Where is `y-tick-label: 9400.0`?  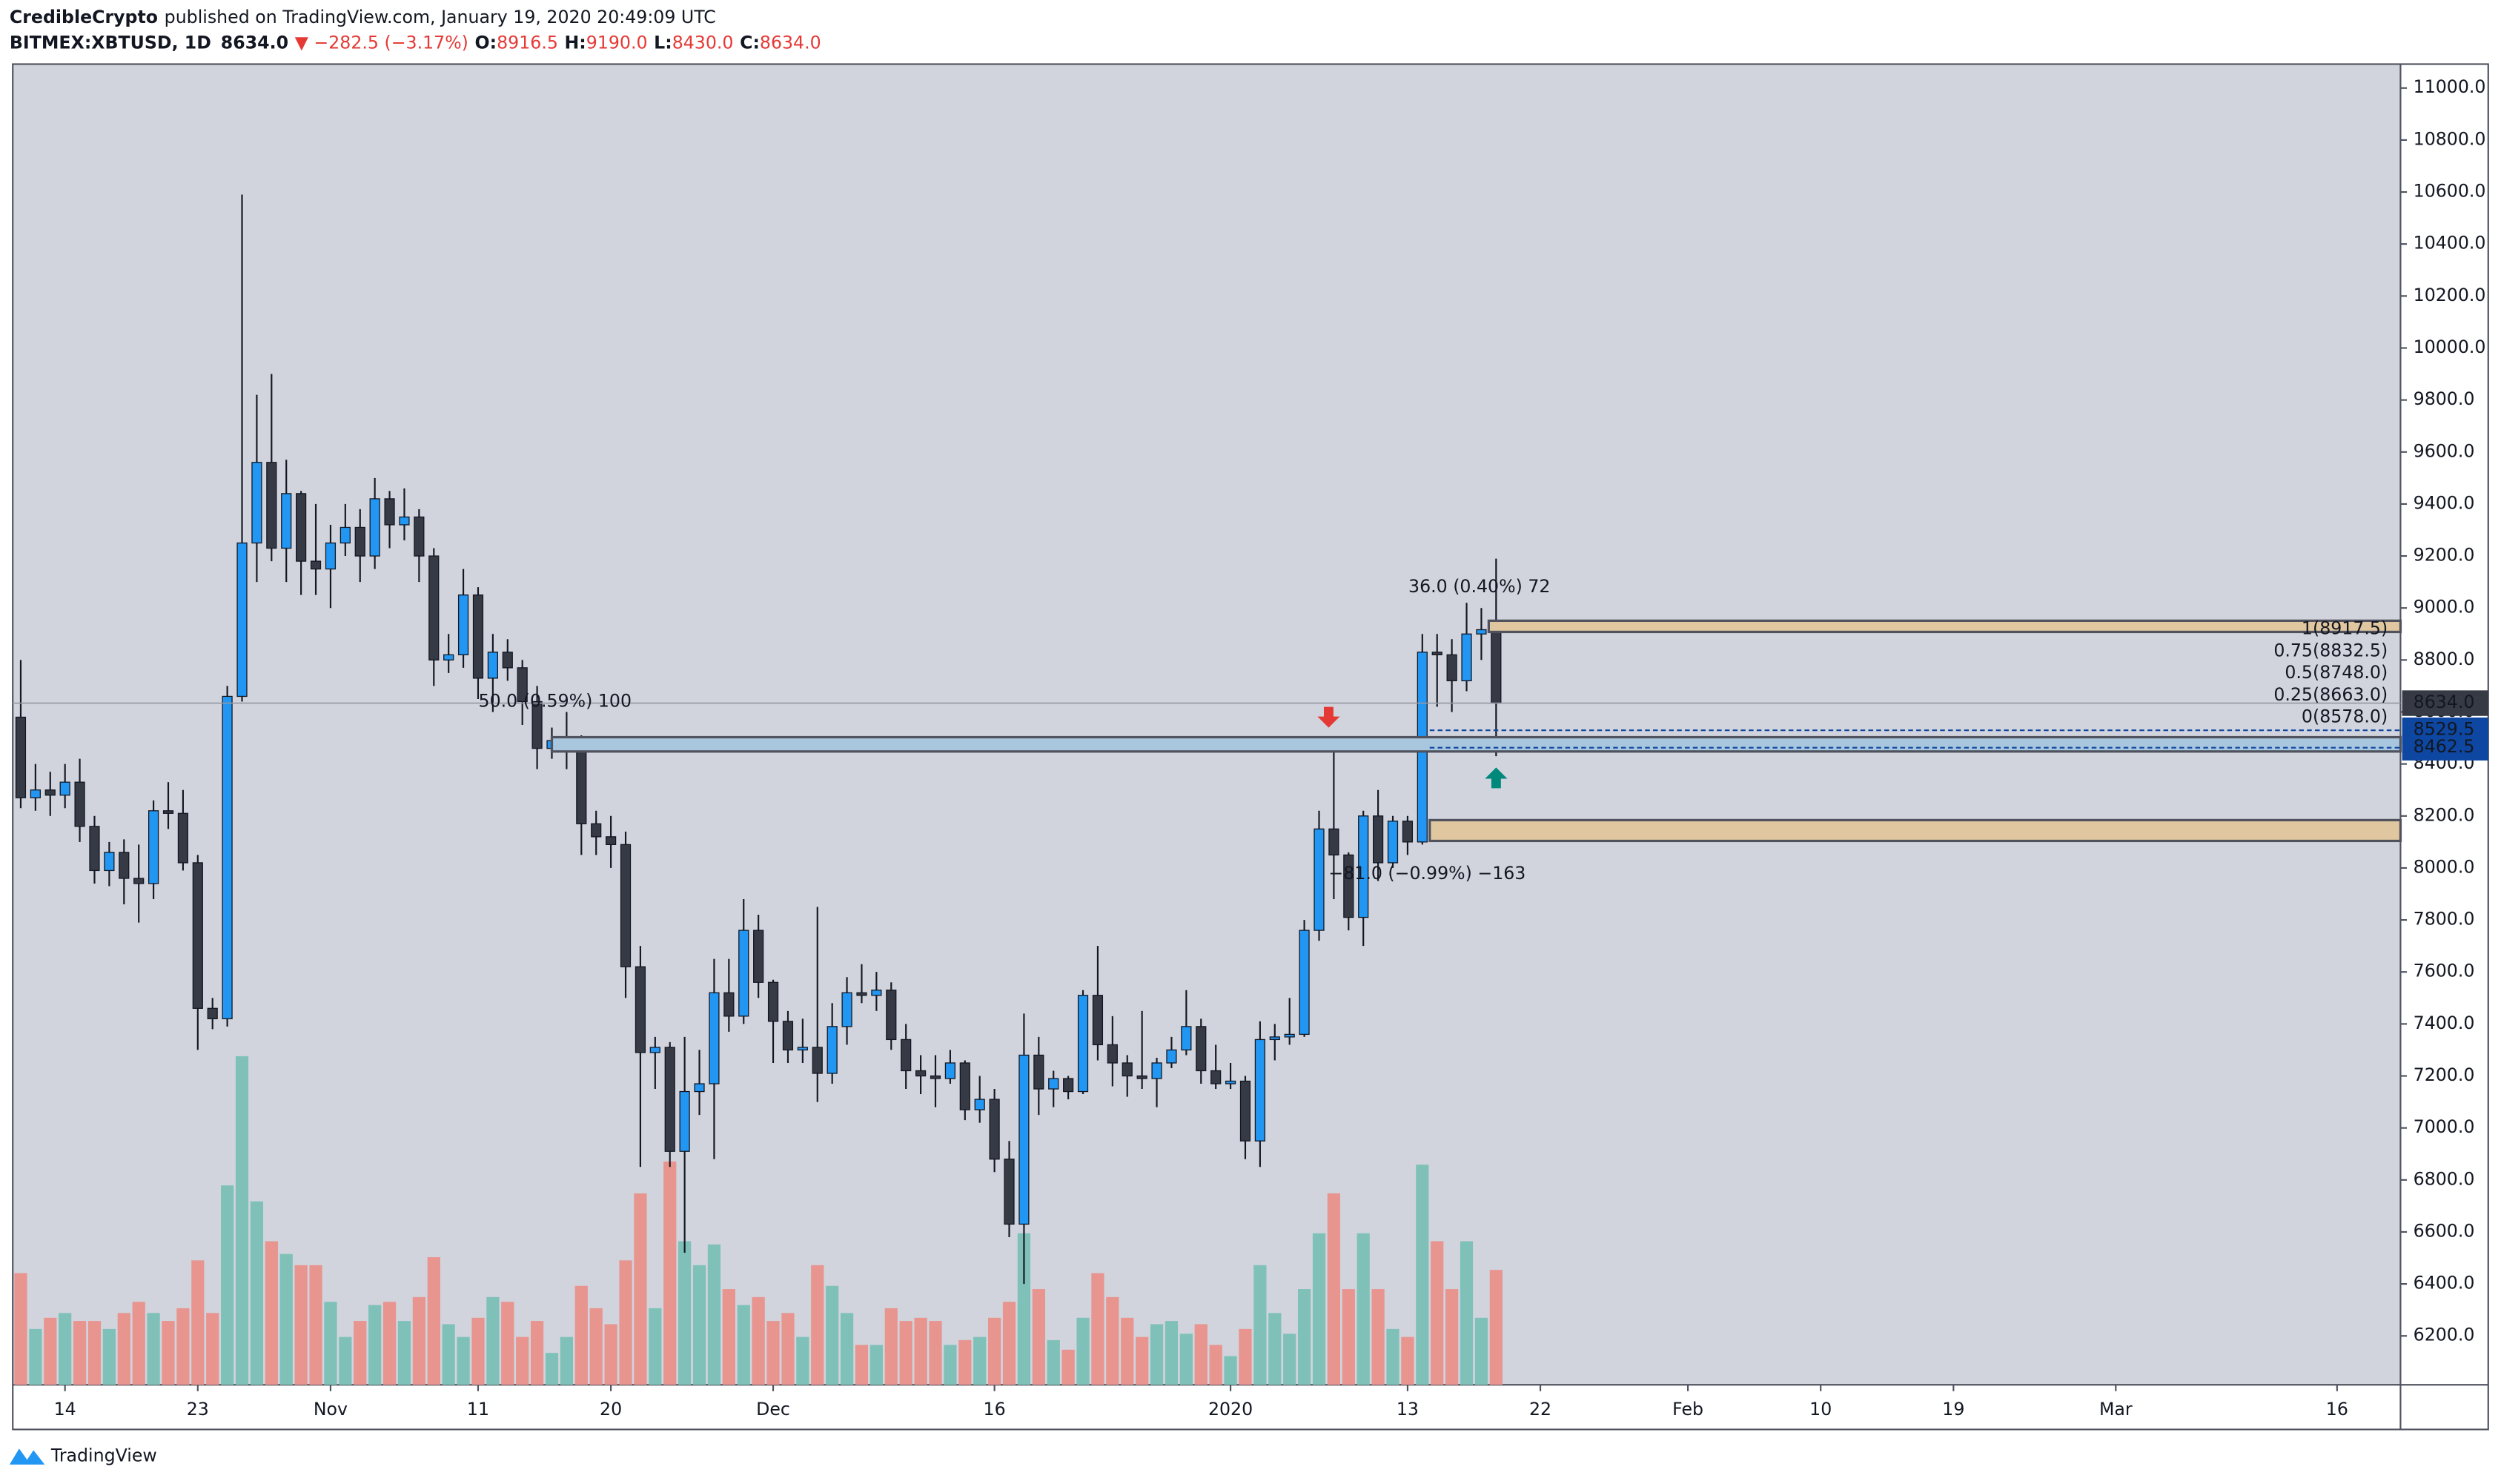 y-tick-label: 9400.0 is located at coordinates (2445, 503).